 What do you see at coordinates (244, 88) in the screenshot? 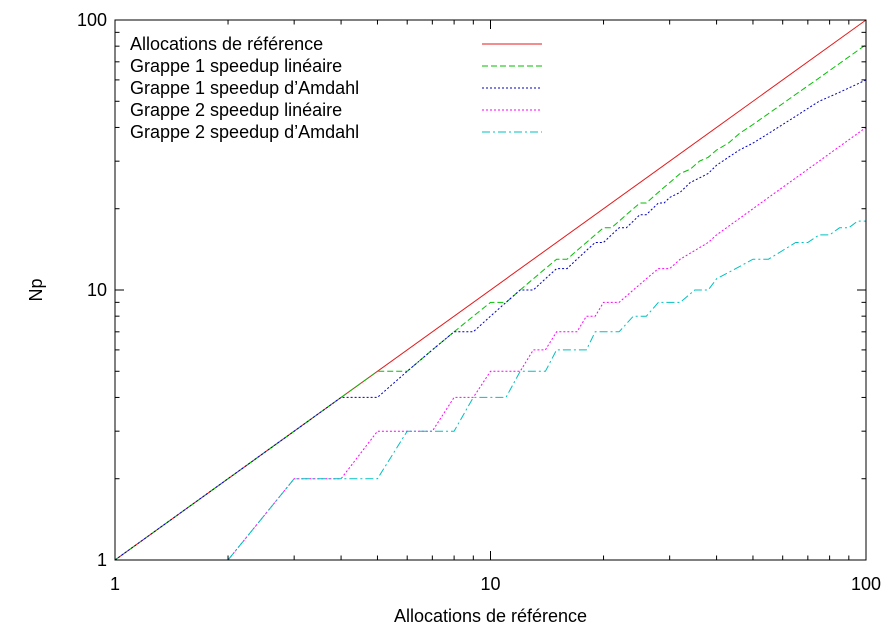
I see `legend-label-3: Grappe 1 speedup d’Amdahl` at bounding box center [244, 88].